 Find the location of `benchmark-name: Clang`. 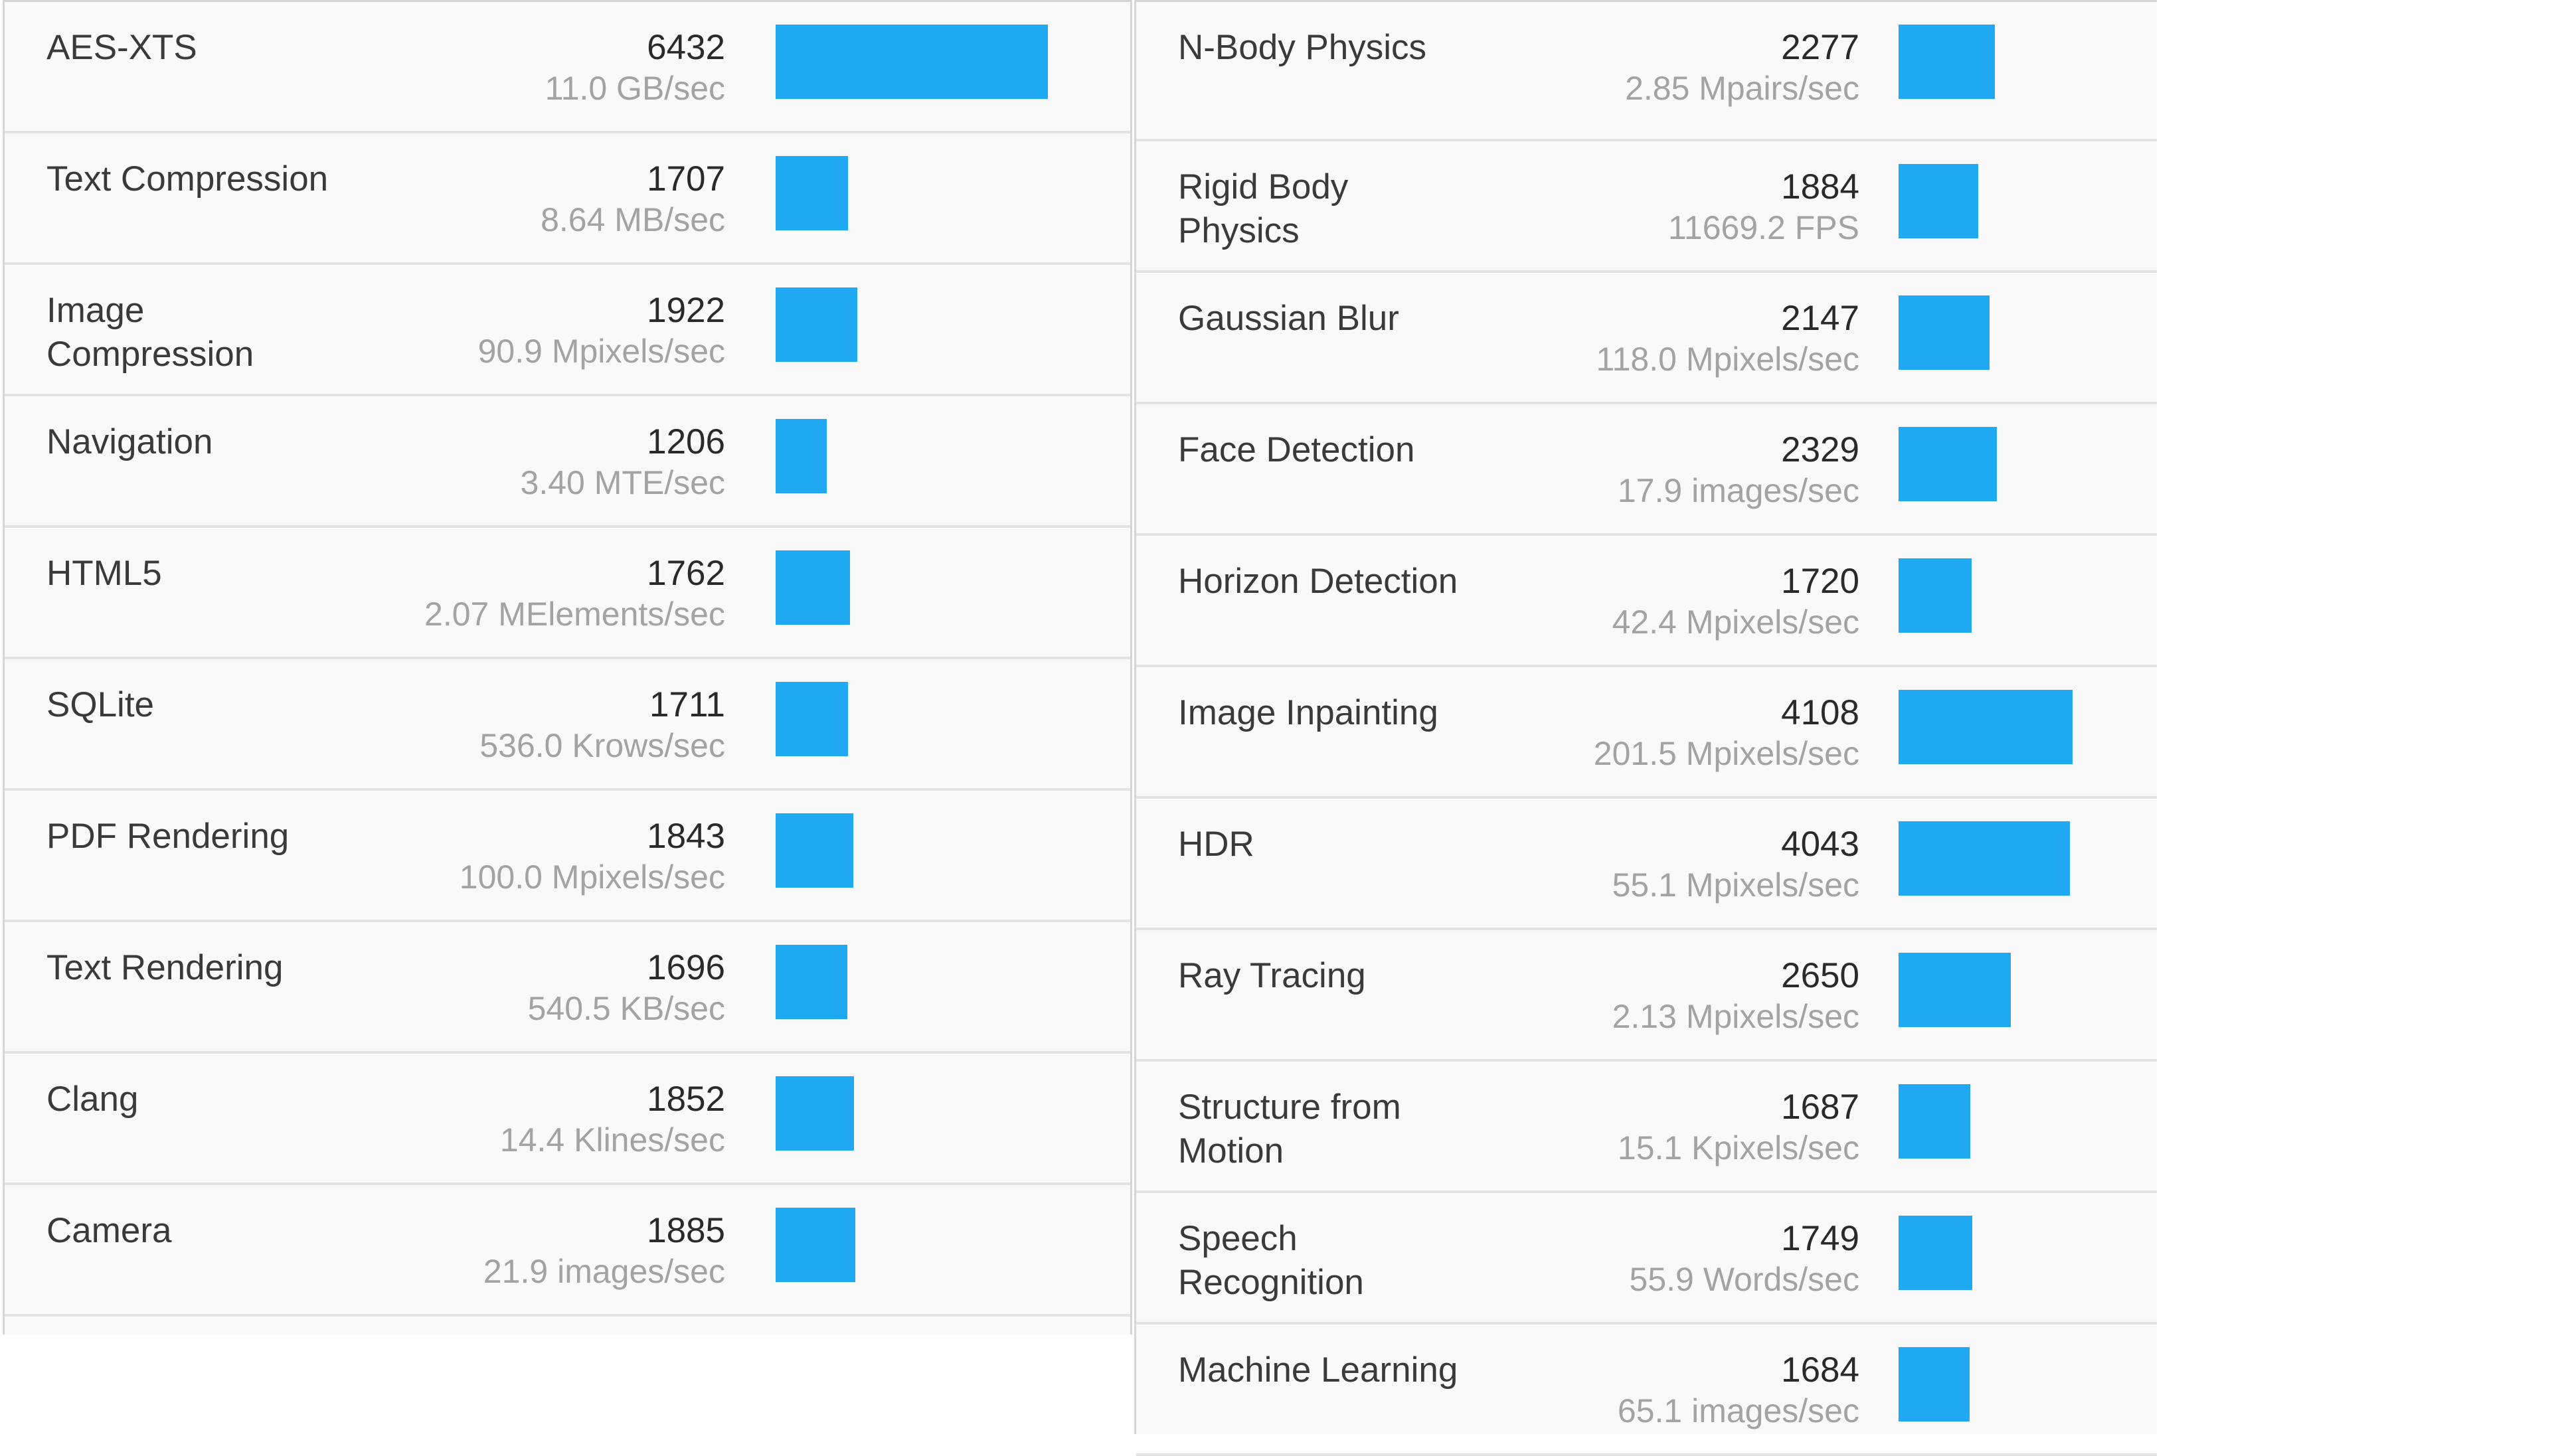

benchmark-name: Clang is located at coordinates (92, 1099).